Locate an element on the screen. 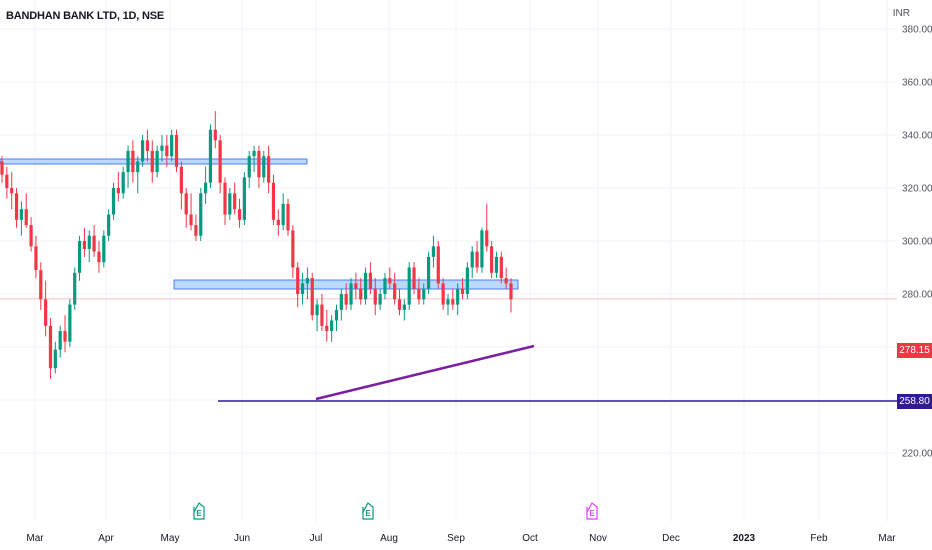 This screenshot has height=550, width=932. time-tick-label: Oct is located at coordinates (530, 538).